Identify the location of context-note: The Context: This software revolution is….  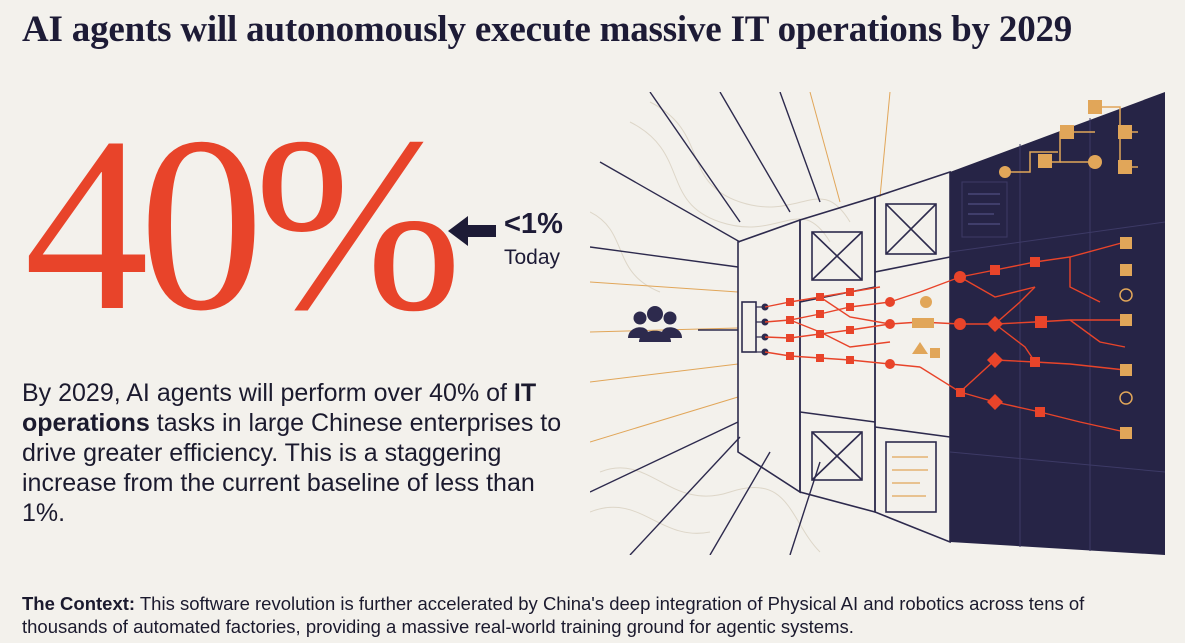
(597, 615).